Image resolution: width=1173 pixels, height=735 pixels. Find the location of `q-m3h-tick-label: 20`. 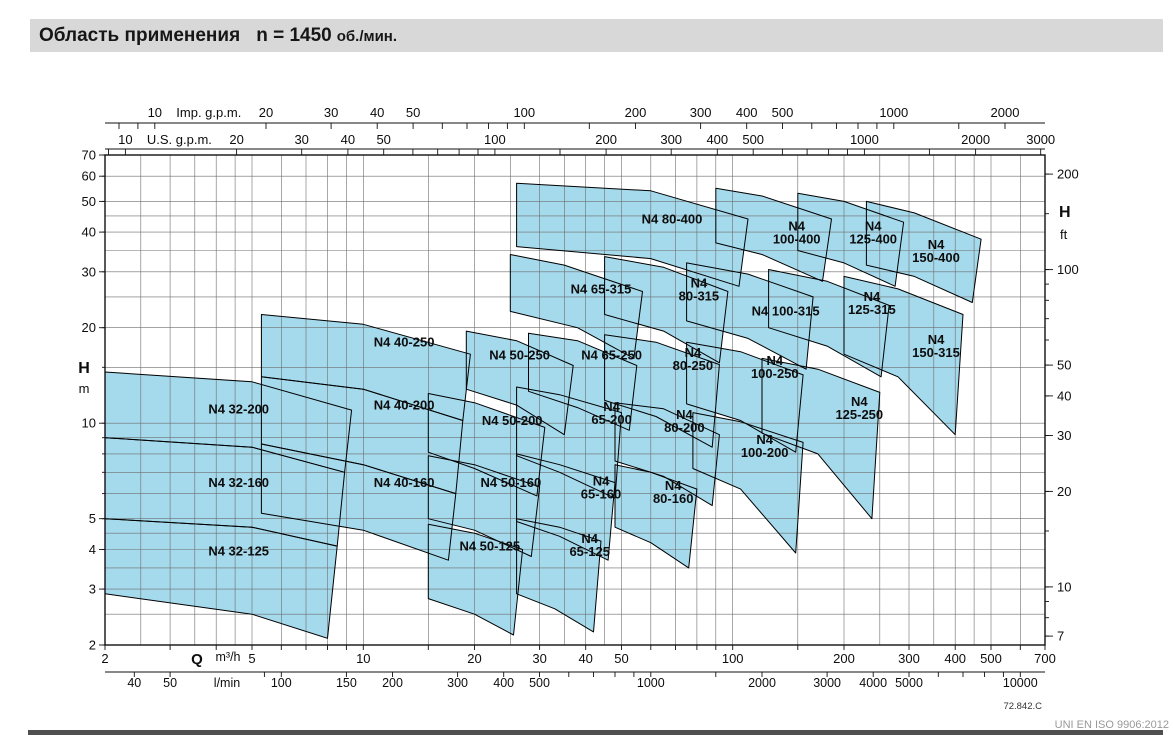

q-m3h-tick-label: 20 is located at coordinates (474, 658).